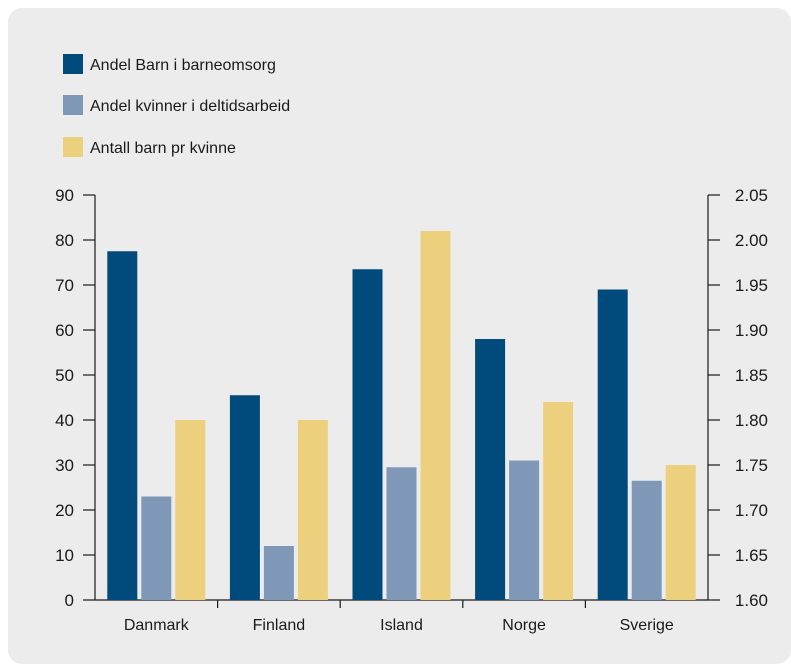  I want to click on left-tick-label: 90, so click(64, 195).